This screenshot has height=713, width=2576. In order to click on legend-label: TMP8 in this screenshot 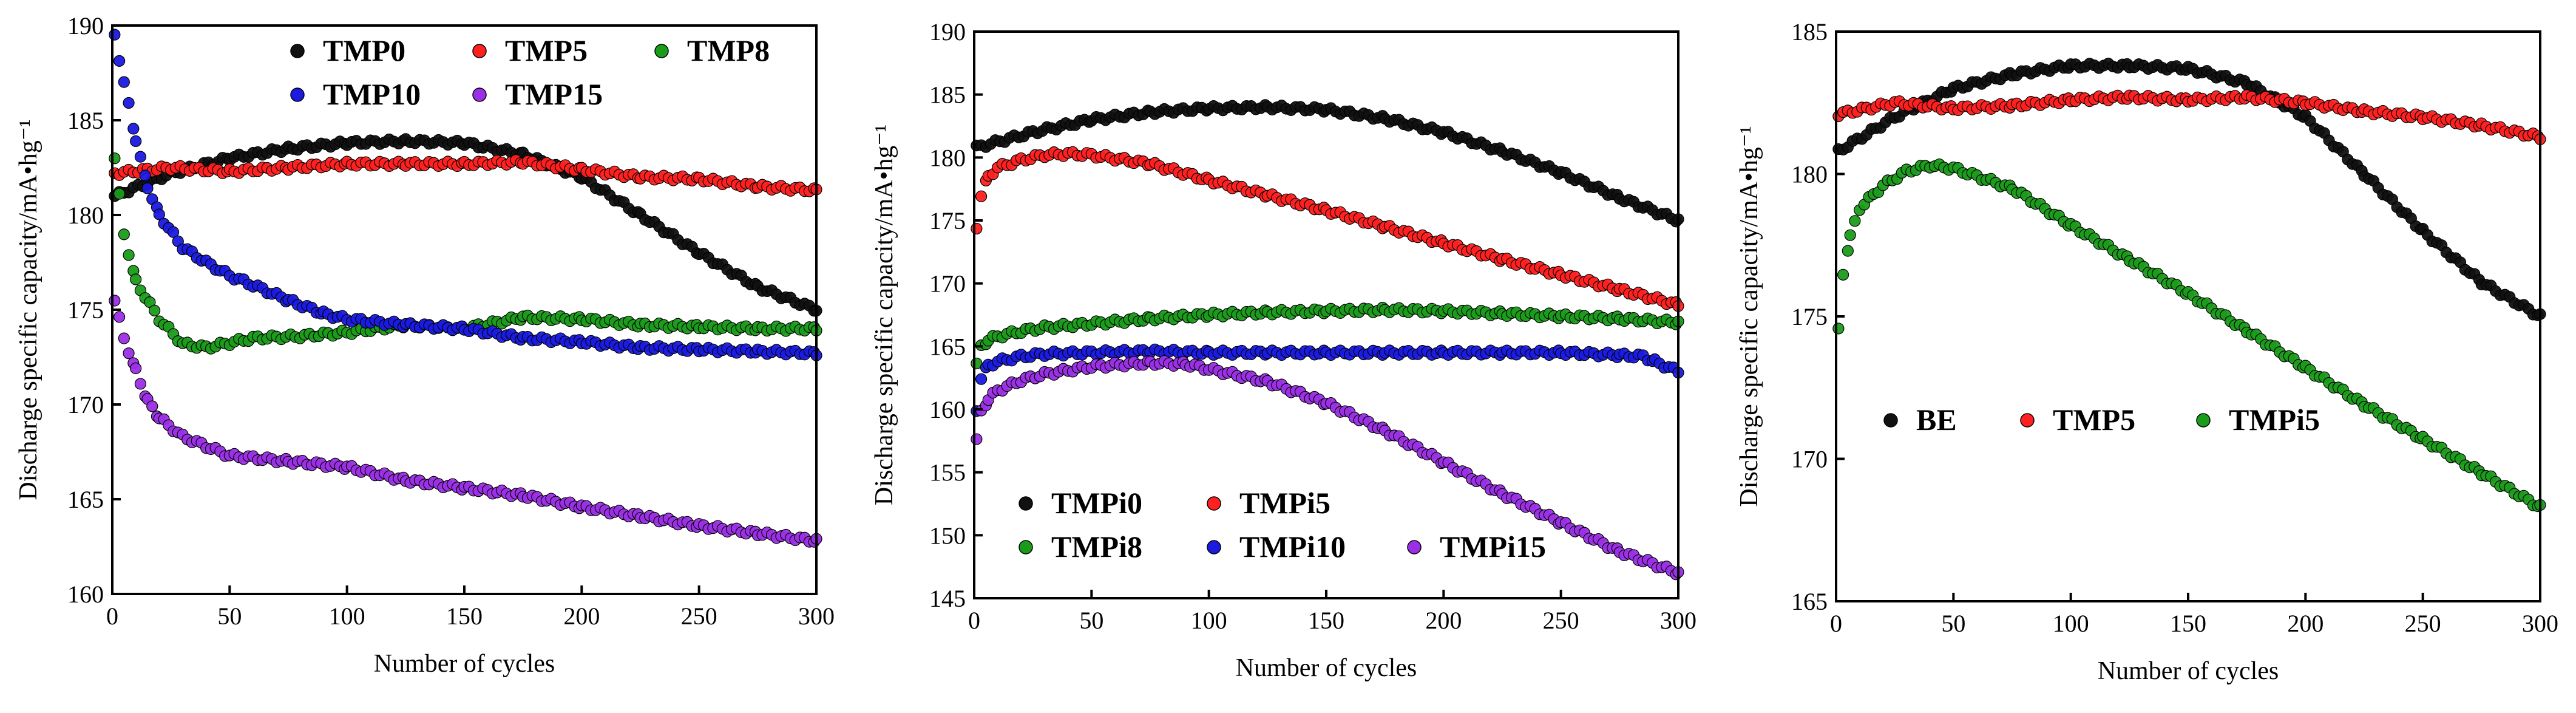, I will do `click(728, 50)`.